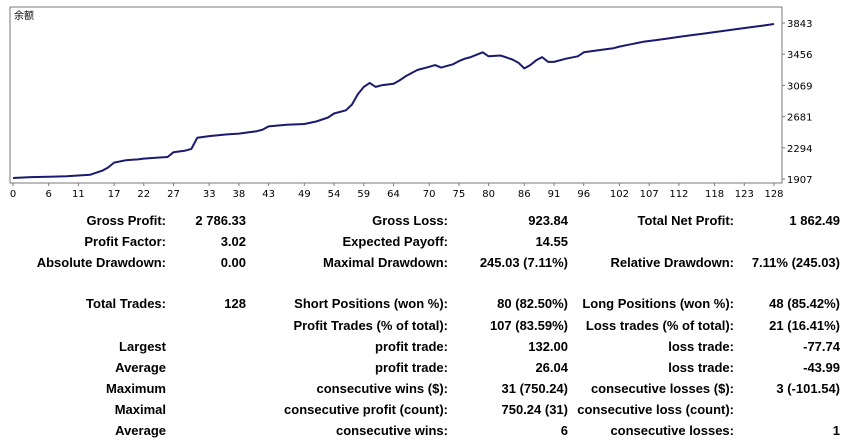  I want to click on average-profit-trade-label: profit trade:, so click(411, 367).